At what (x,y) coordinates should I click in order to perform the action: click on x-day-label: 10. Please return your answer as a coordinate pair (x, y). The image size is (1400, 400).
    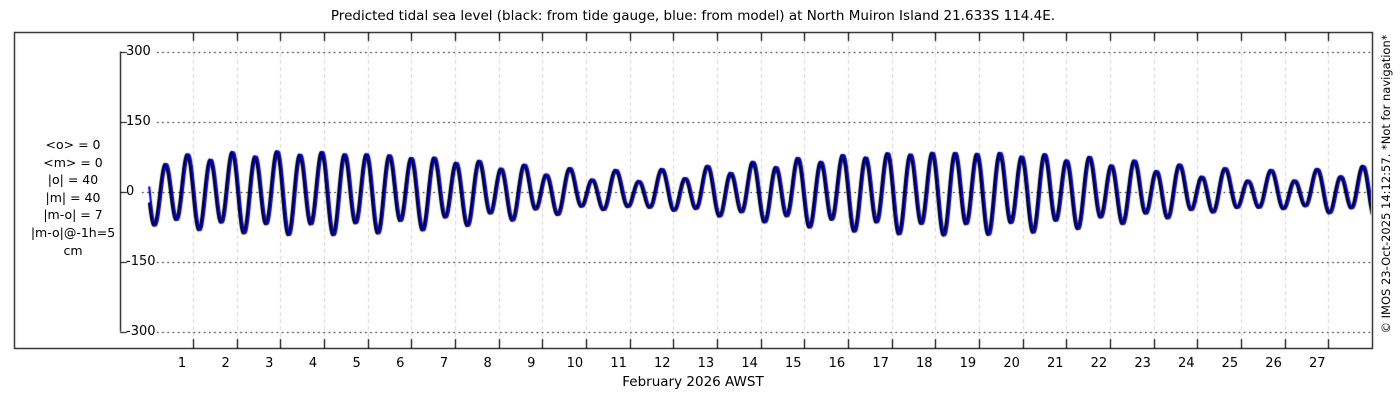
    Looking at the image, I should click on (575, 363).